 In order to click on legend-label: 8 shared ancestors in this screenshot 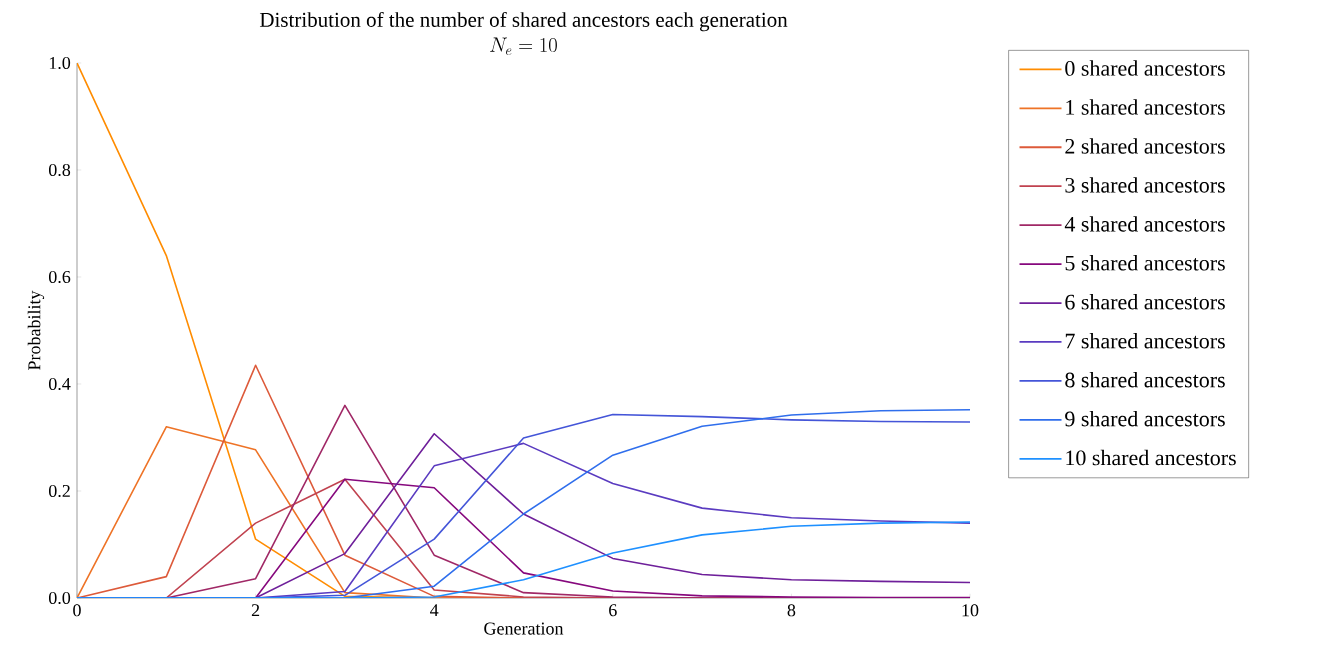, I will do `click(1145, 379)`.